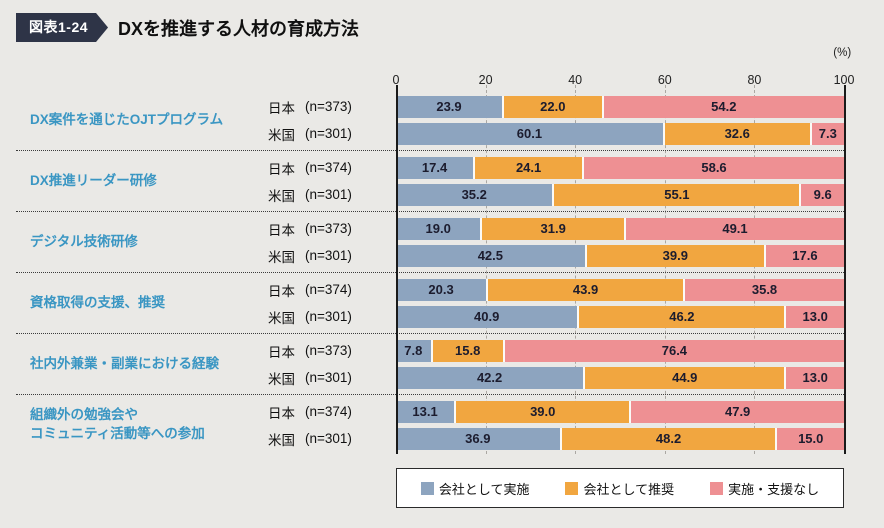 This screenshot has height=528, width=884. What do you see at coordinates (736, 411) in the screenshot?
I see `bar-segment-3: 47.9` at bounding box center [736, 411].